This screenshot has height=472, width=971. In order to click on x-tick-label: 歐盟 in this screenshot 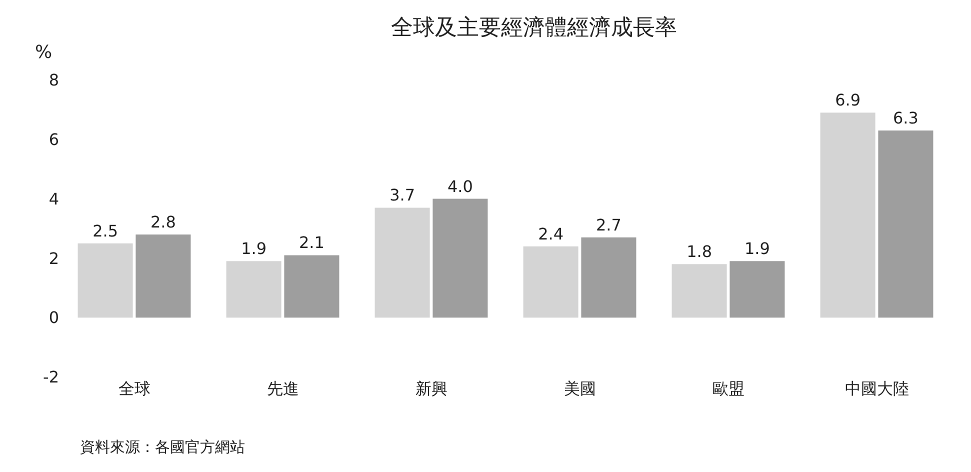, I will do `click(728, 388)`.